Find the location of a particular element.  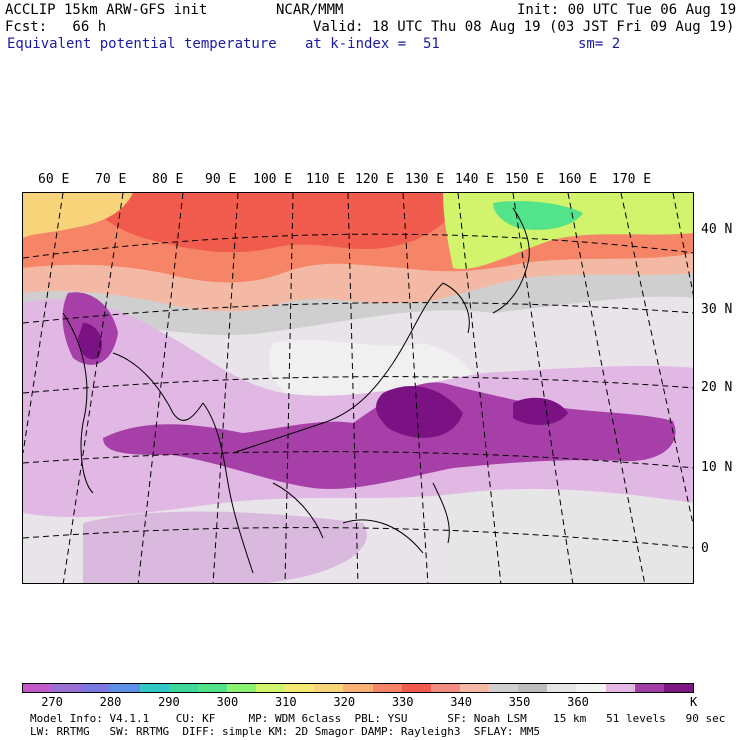

dark-purple-core-east is located at coordinates (540, 411).